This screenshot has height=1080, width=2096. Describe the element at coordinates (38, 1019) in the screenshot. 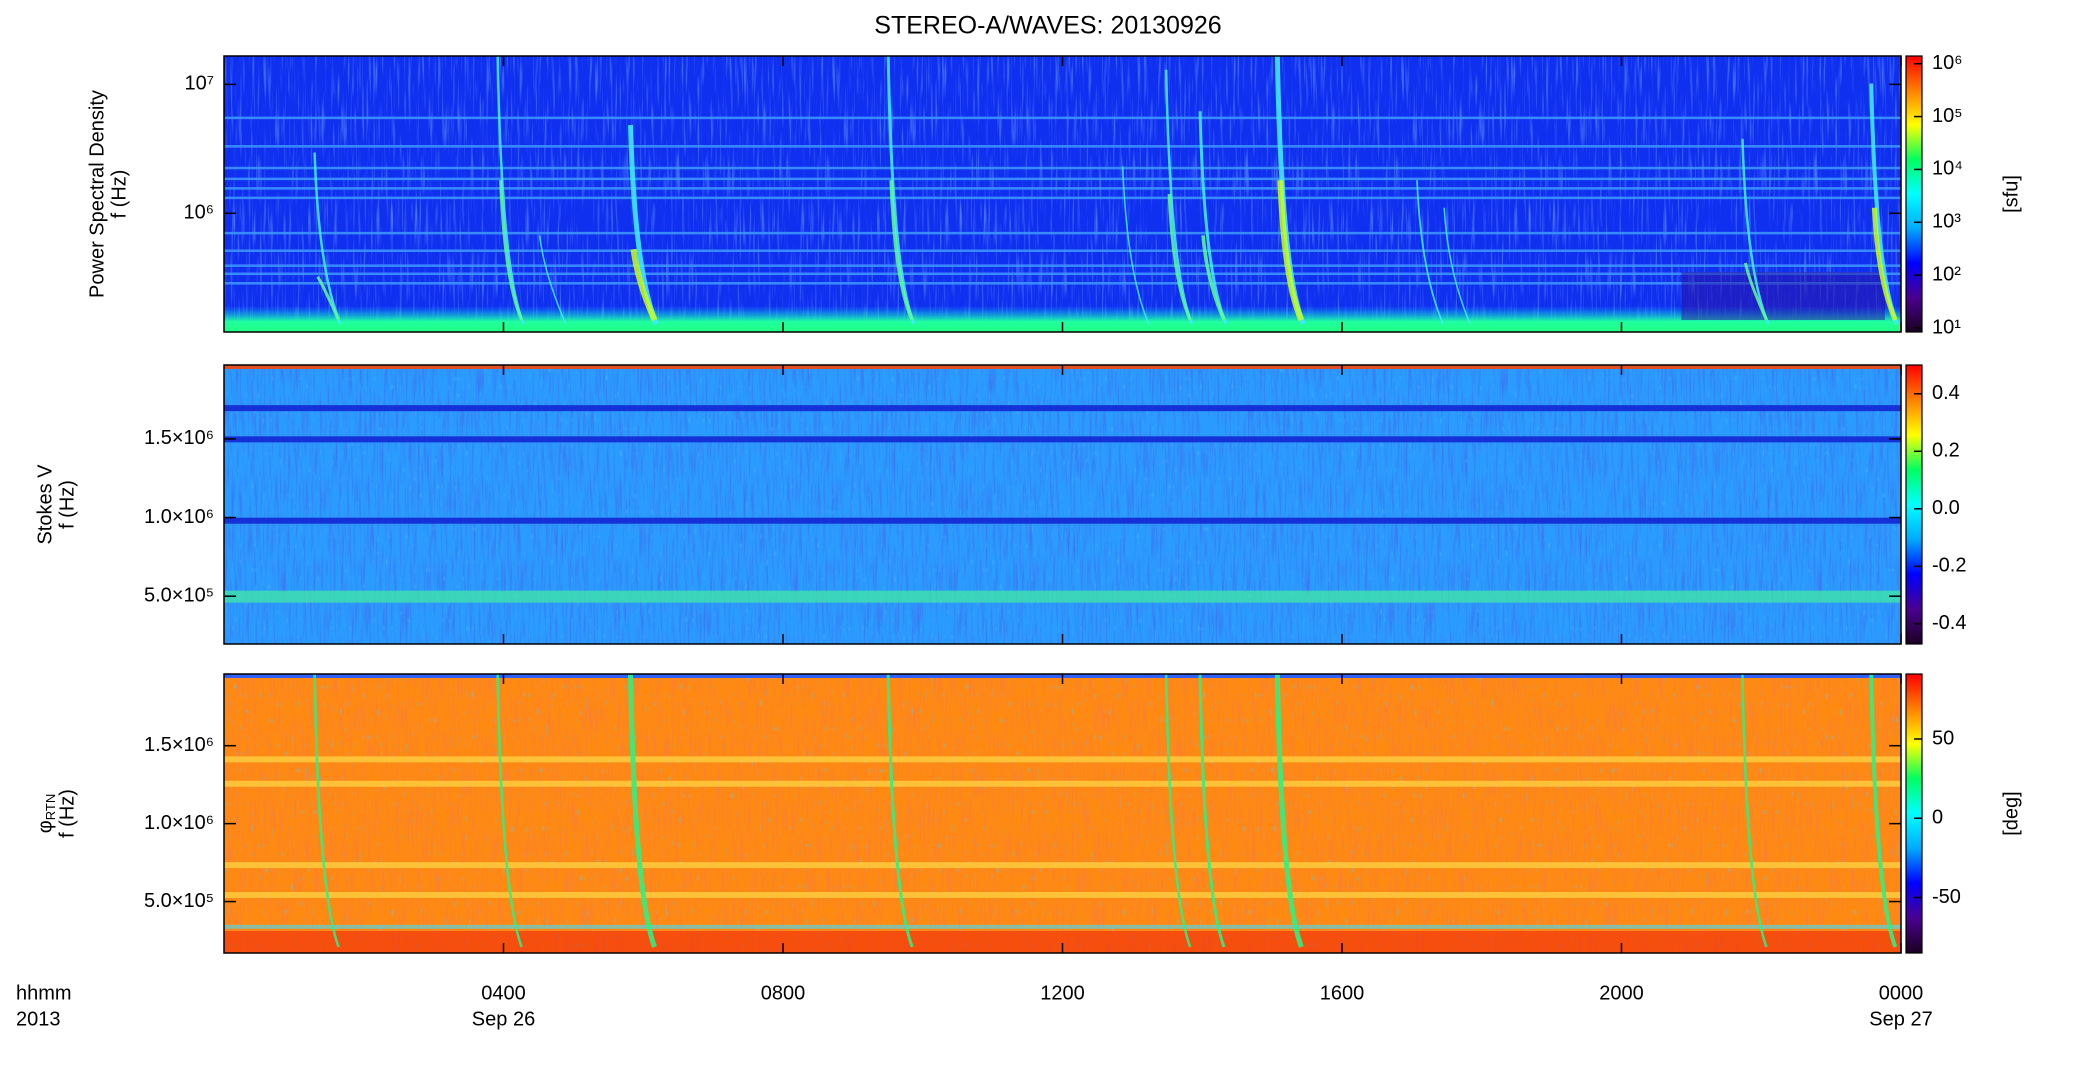

I see `x-axis-label: 2013` at that location.